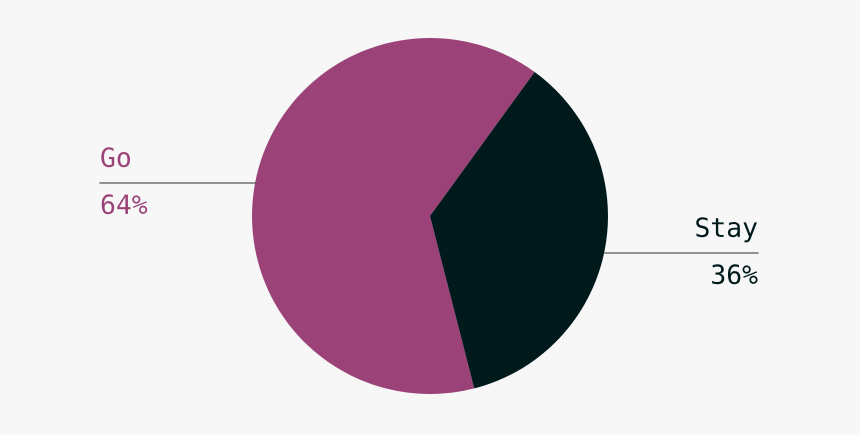 The image size is (860, 435). What do you see at coordinates (115, 157) in the screenshot?
I see `slice-label: Go` at bounding box center [115, 157].